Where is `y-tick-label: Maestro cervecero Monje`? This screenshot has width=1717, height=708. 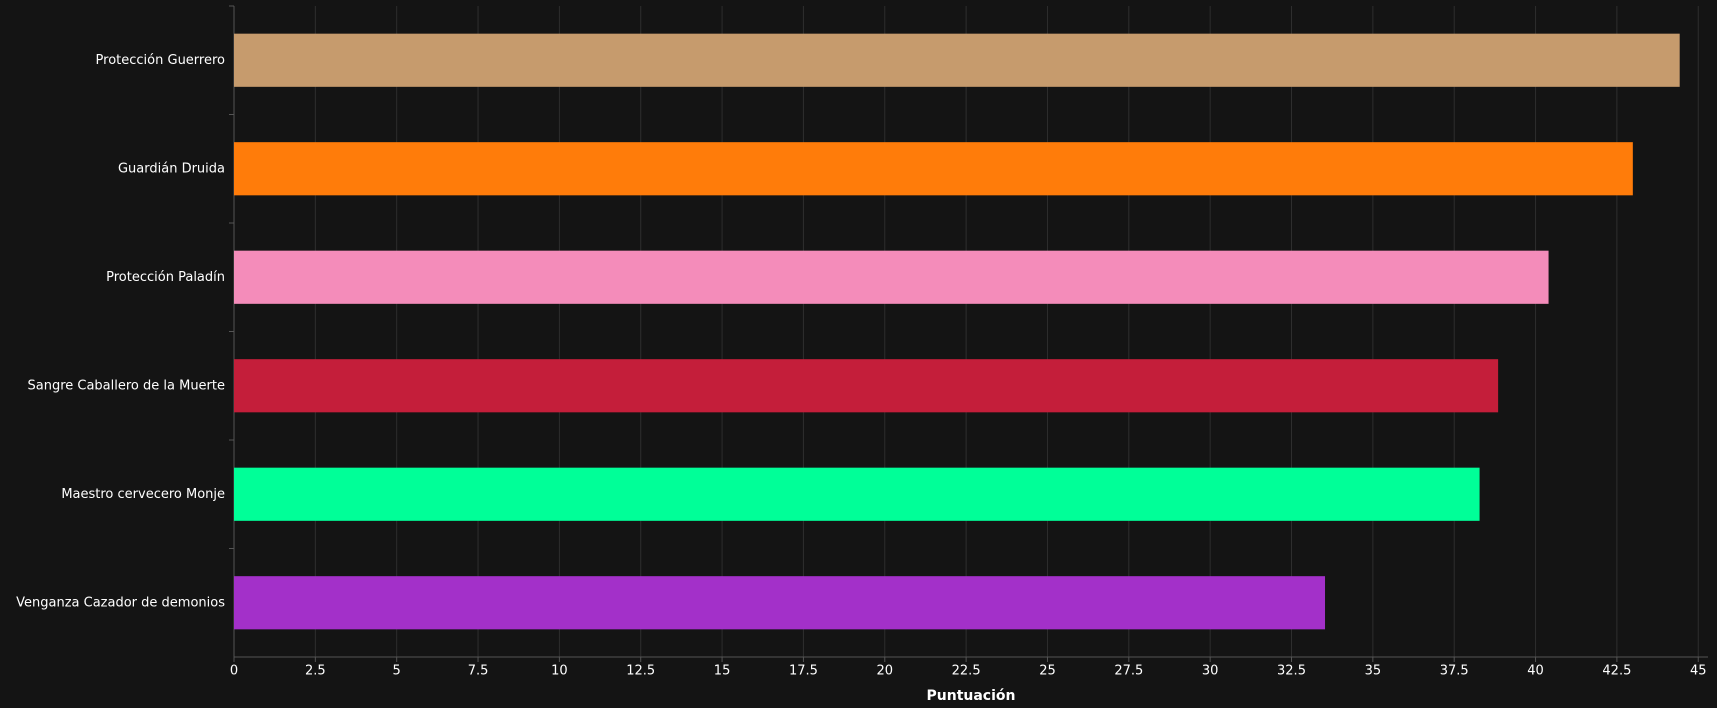 y-tick-label: Maestro cervecero Monje is located at coordinates (143, 494).